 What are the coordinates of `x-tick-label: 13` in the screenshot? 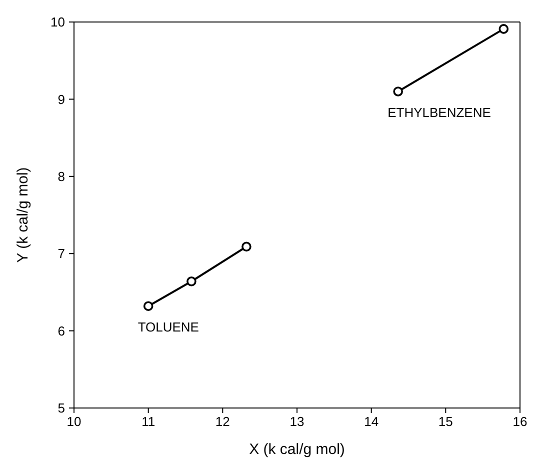 It's located at (297, 422).